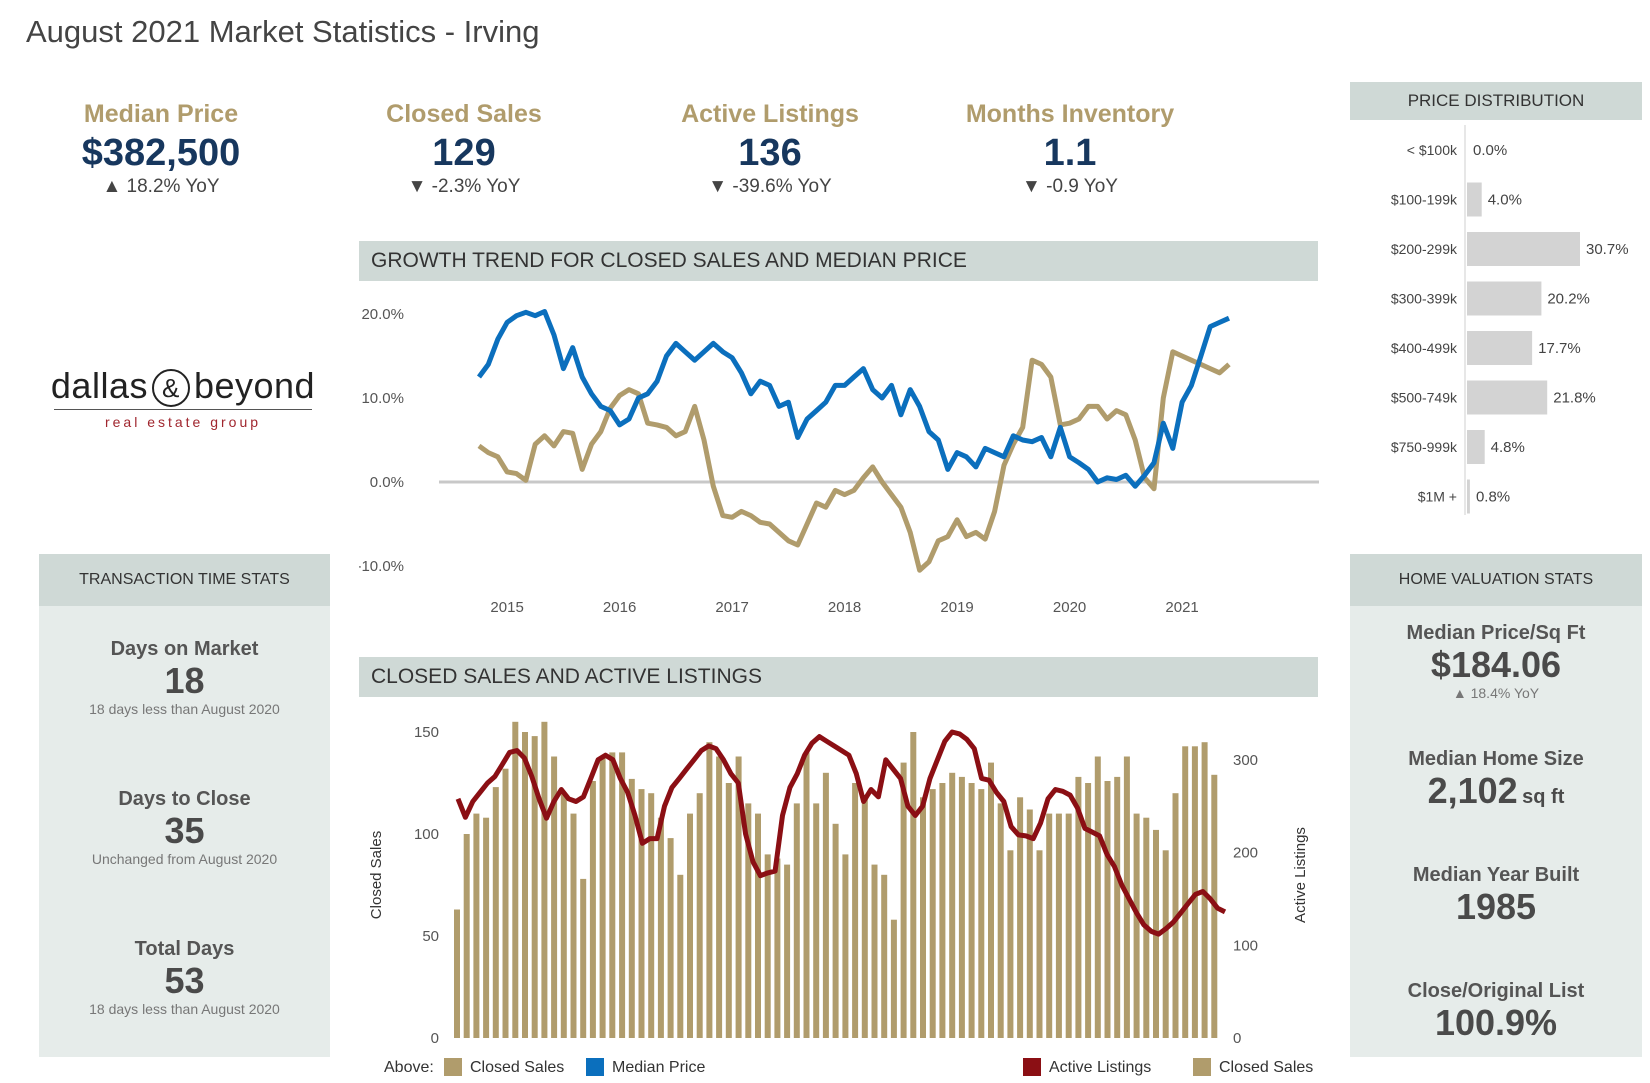 The image size is (1650, 1083). What do you see at coordinates (838, 677) in the screenshot?
I see `closed-active-section-header: CLOSED SALES AND ACTIVE LISTINGS` at bounding box center [838, 677].